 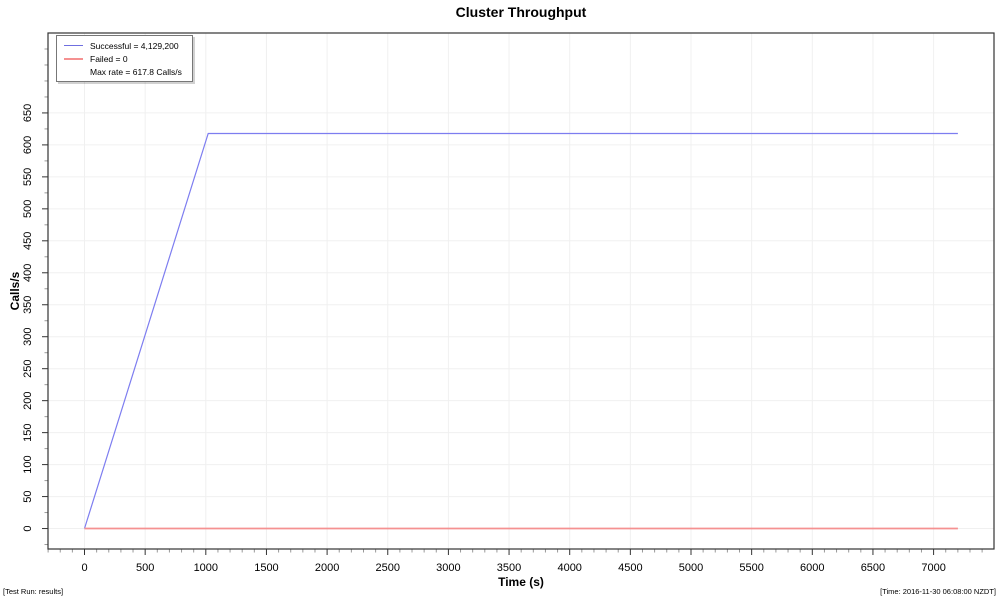 I want to click on footer-test-run: [Test Run: results], so click(x=33, y=591).